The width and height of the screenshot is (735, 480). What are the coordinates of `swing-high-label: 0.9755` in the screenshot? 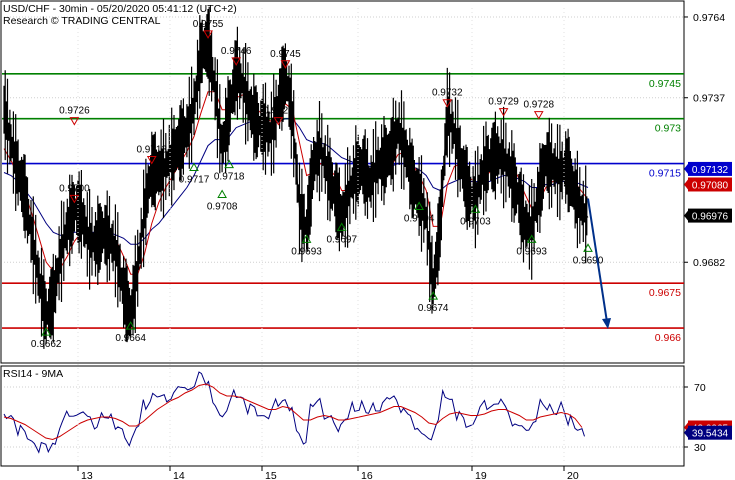 It's located at (208, 24).